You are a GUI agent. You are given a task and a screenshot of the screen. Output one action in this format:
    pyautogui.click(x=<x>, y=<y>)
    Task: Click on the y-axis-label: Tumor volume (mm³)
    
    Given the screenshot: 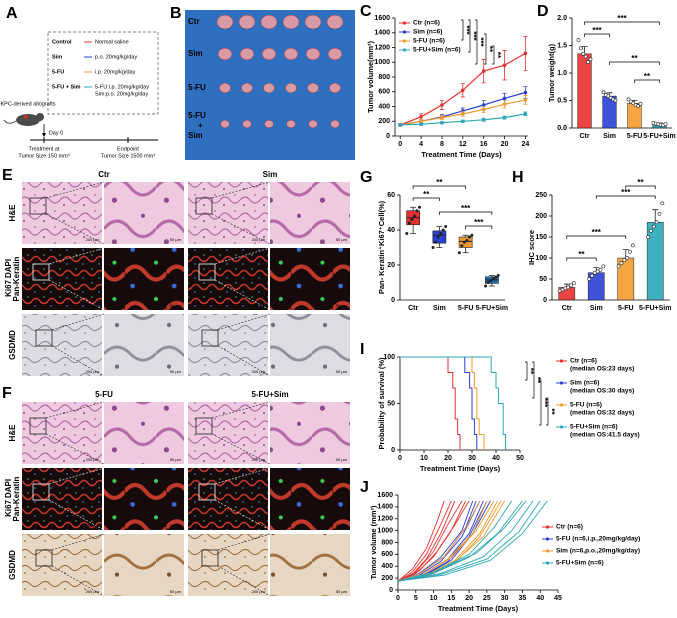 What is the action you would take?
    pyautogui.click(x=373, y=542)
    